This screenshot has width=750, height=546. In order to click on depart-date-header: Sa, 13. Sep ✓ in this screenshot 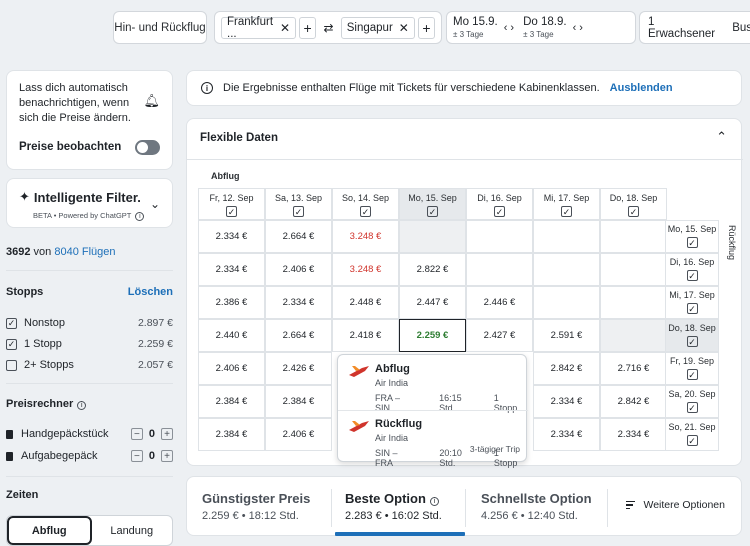, I will do `click(298, 204)`.